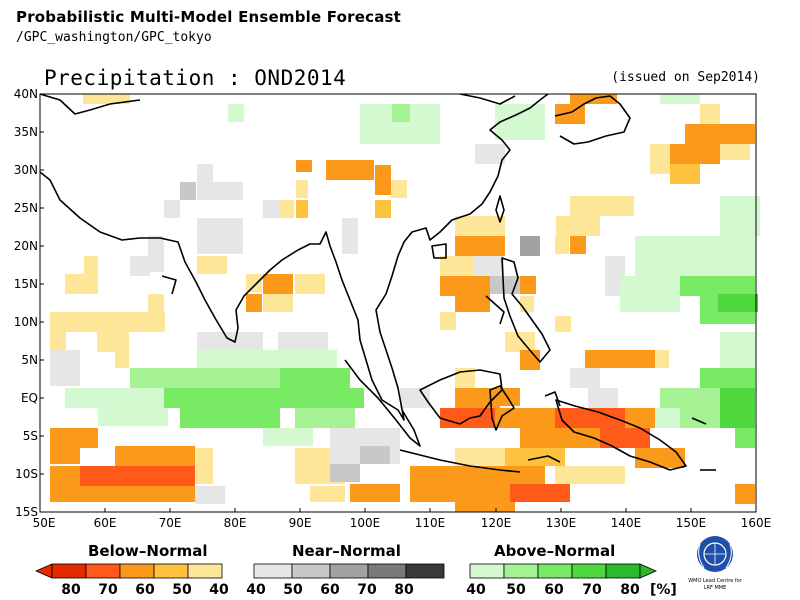 The height and width of the screenshot is (600, 800). I want to click on lon-label: 130E, so click(561, 523).